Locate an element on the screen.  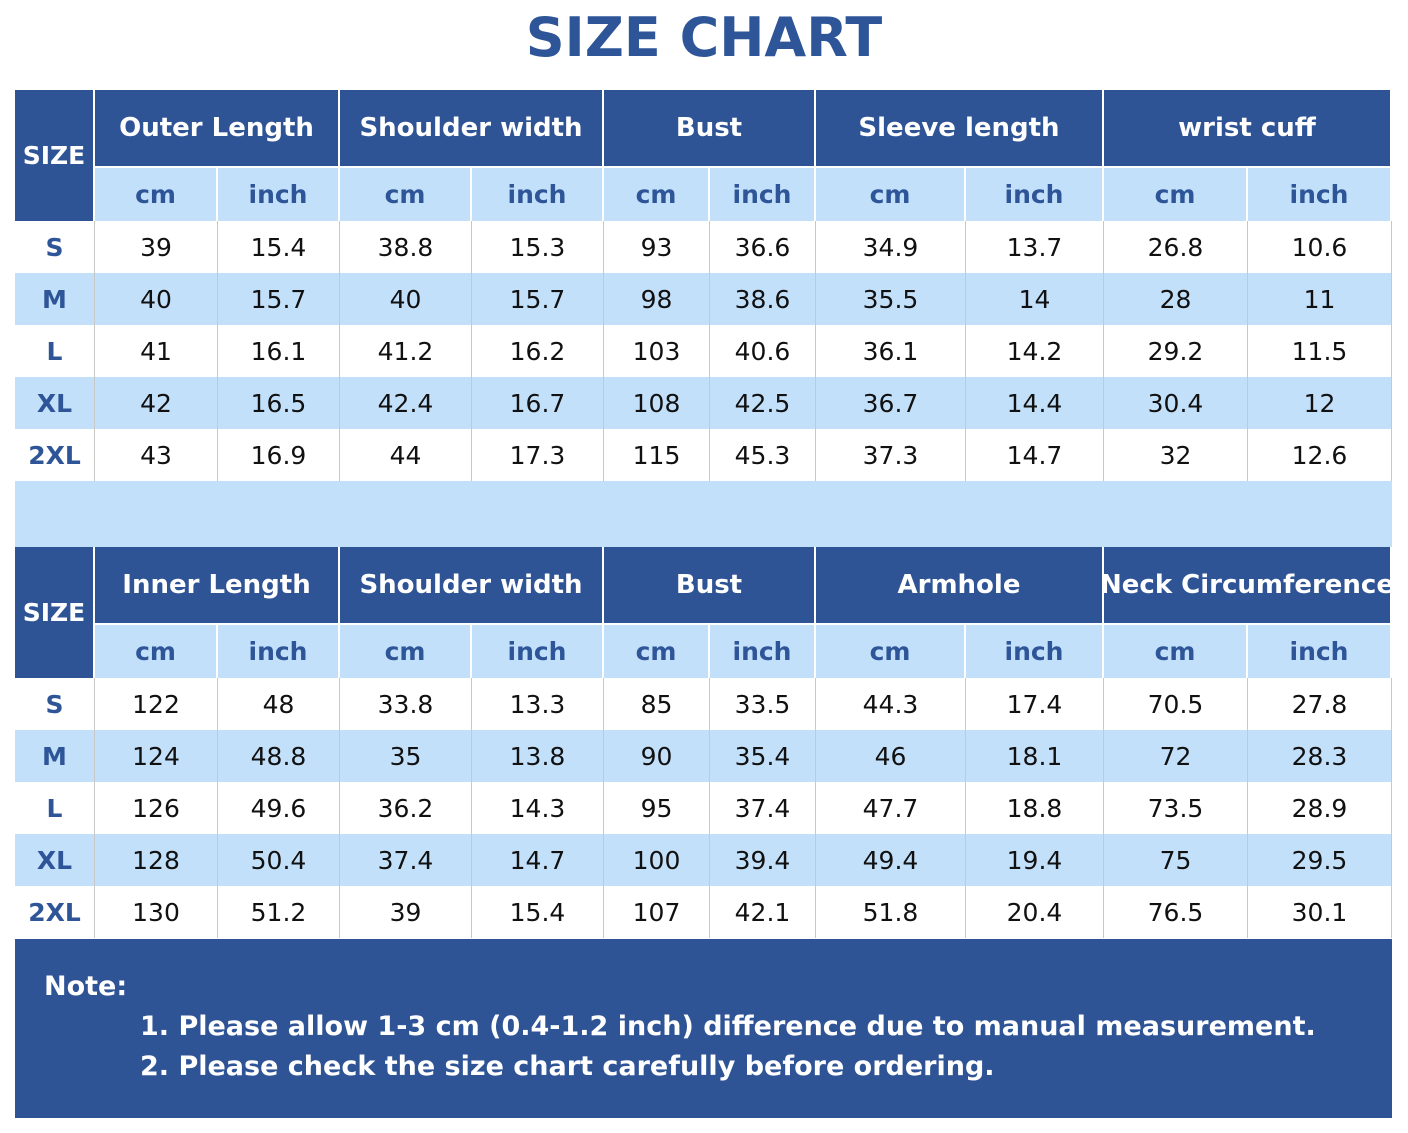
table-cell: 45.3 is located at coordinates (763, 455).